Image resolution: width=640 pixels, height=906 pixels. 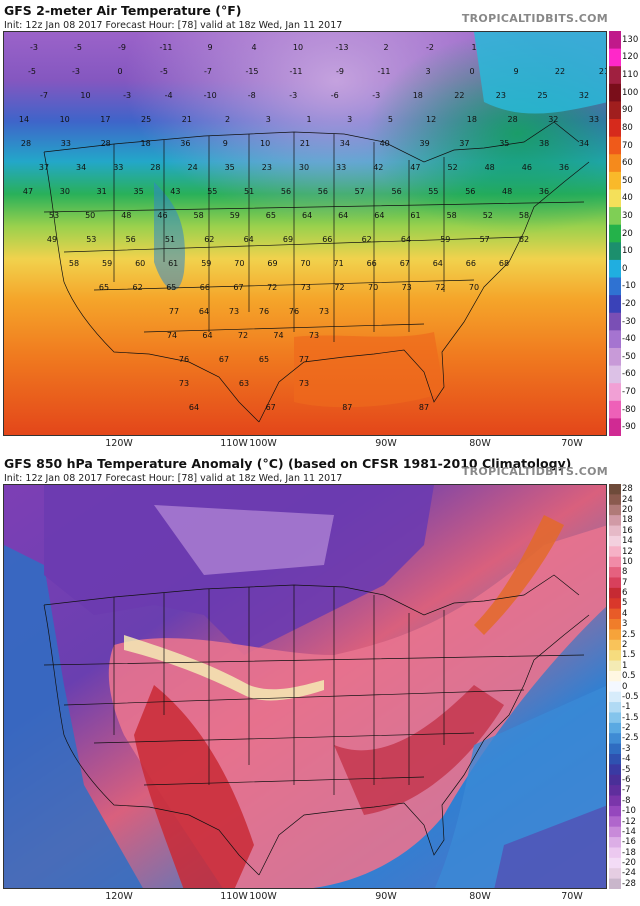 What do you see at coordinates (378, 167) in the screenshot?
I see `temperature-value: 42` at bounding box center [378, 167].